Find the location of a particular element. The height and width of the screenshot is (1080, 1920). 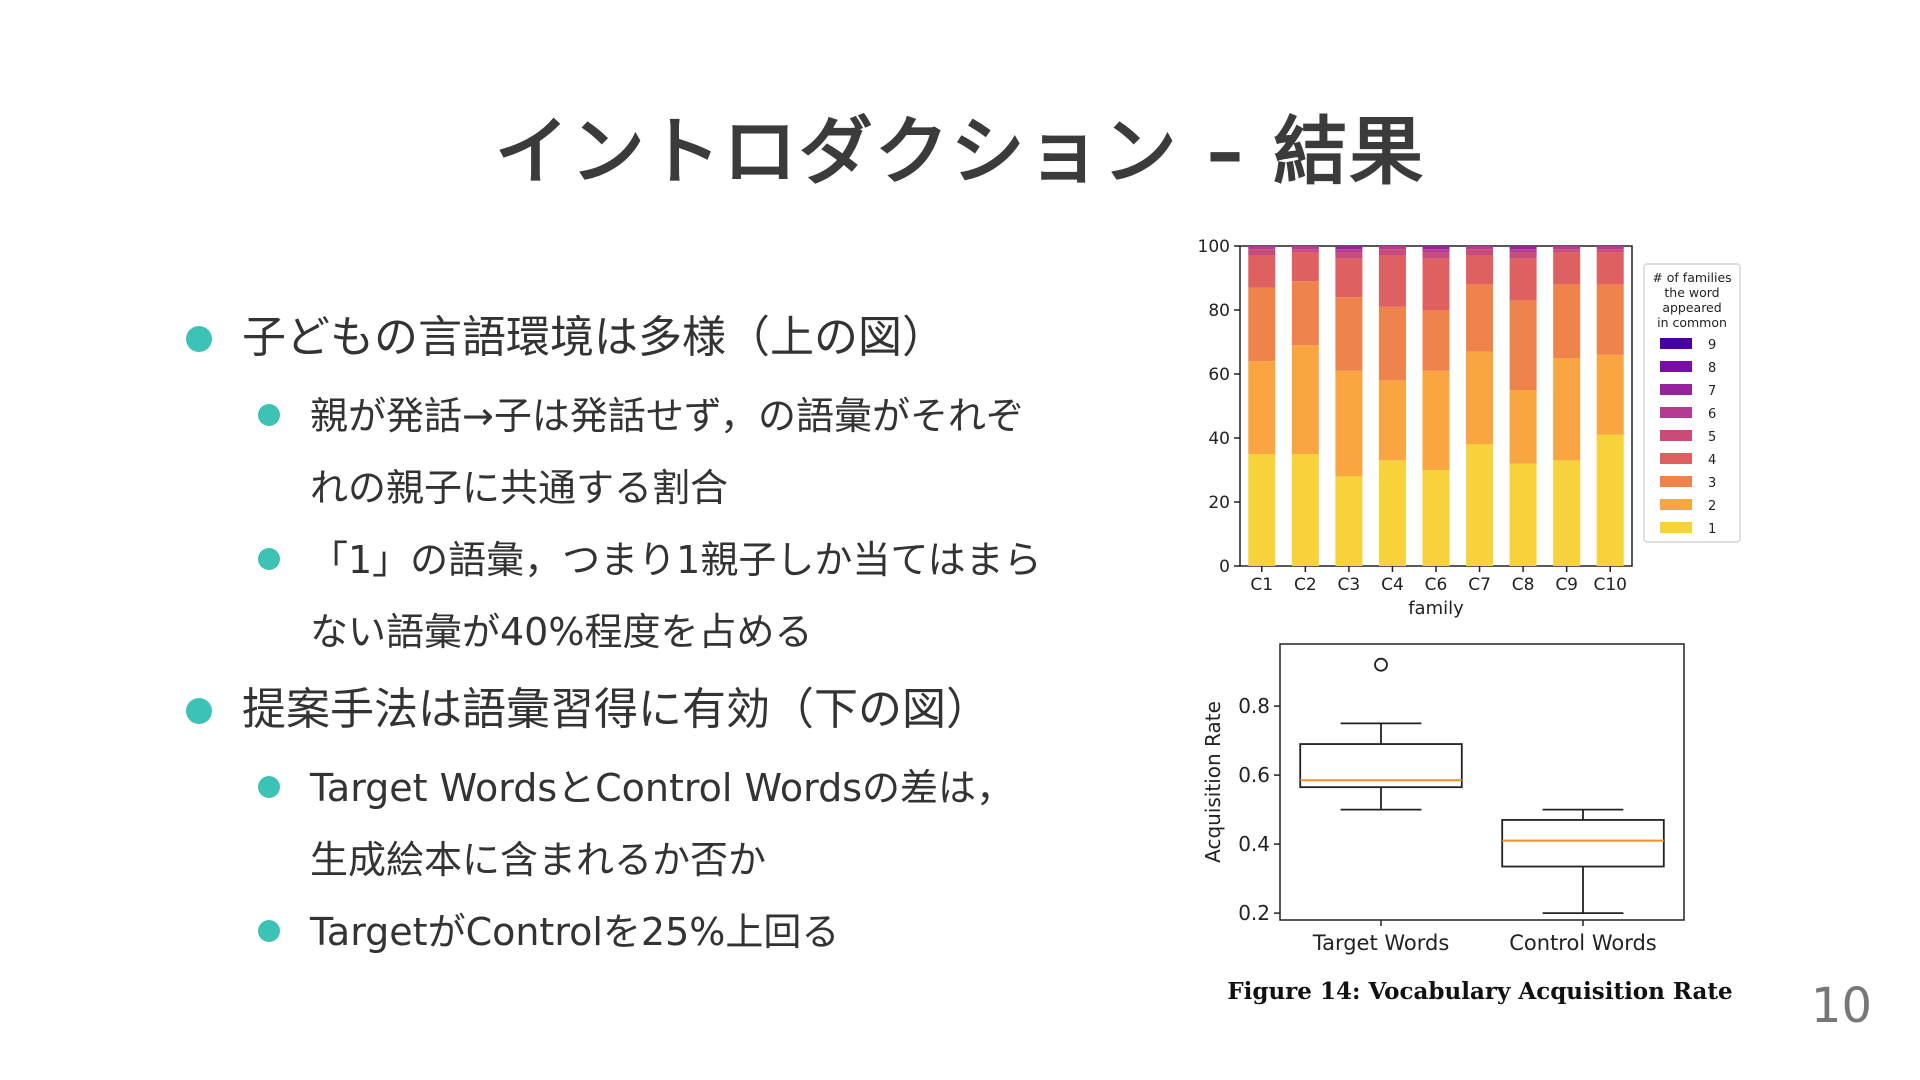

y-tick-label: 0.2 is located at coordinates (1254, 913).